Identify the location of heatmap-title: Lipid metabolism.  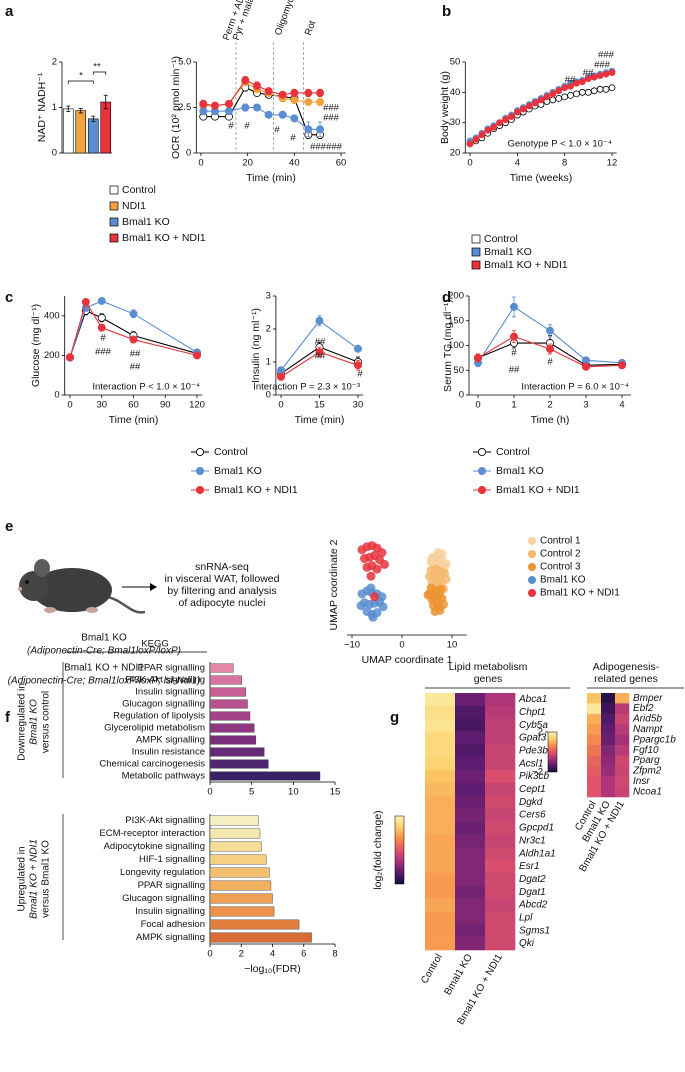
(488, 667).